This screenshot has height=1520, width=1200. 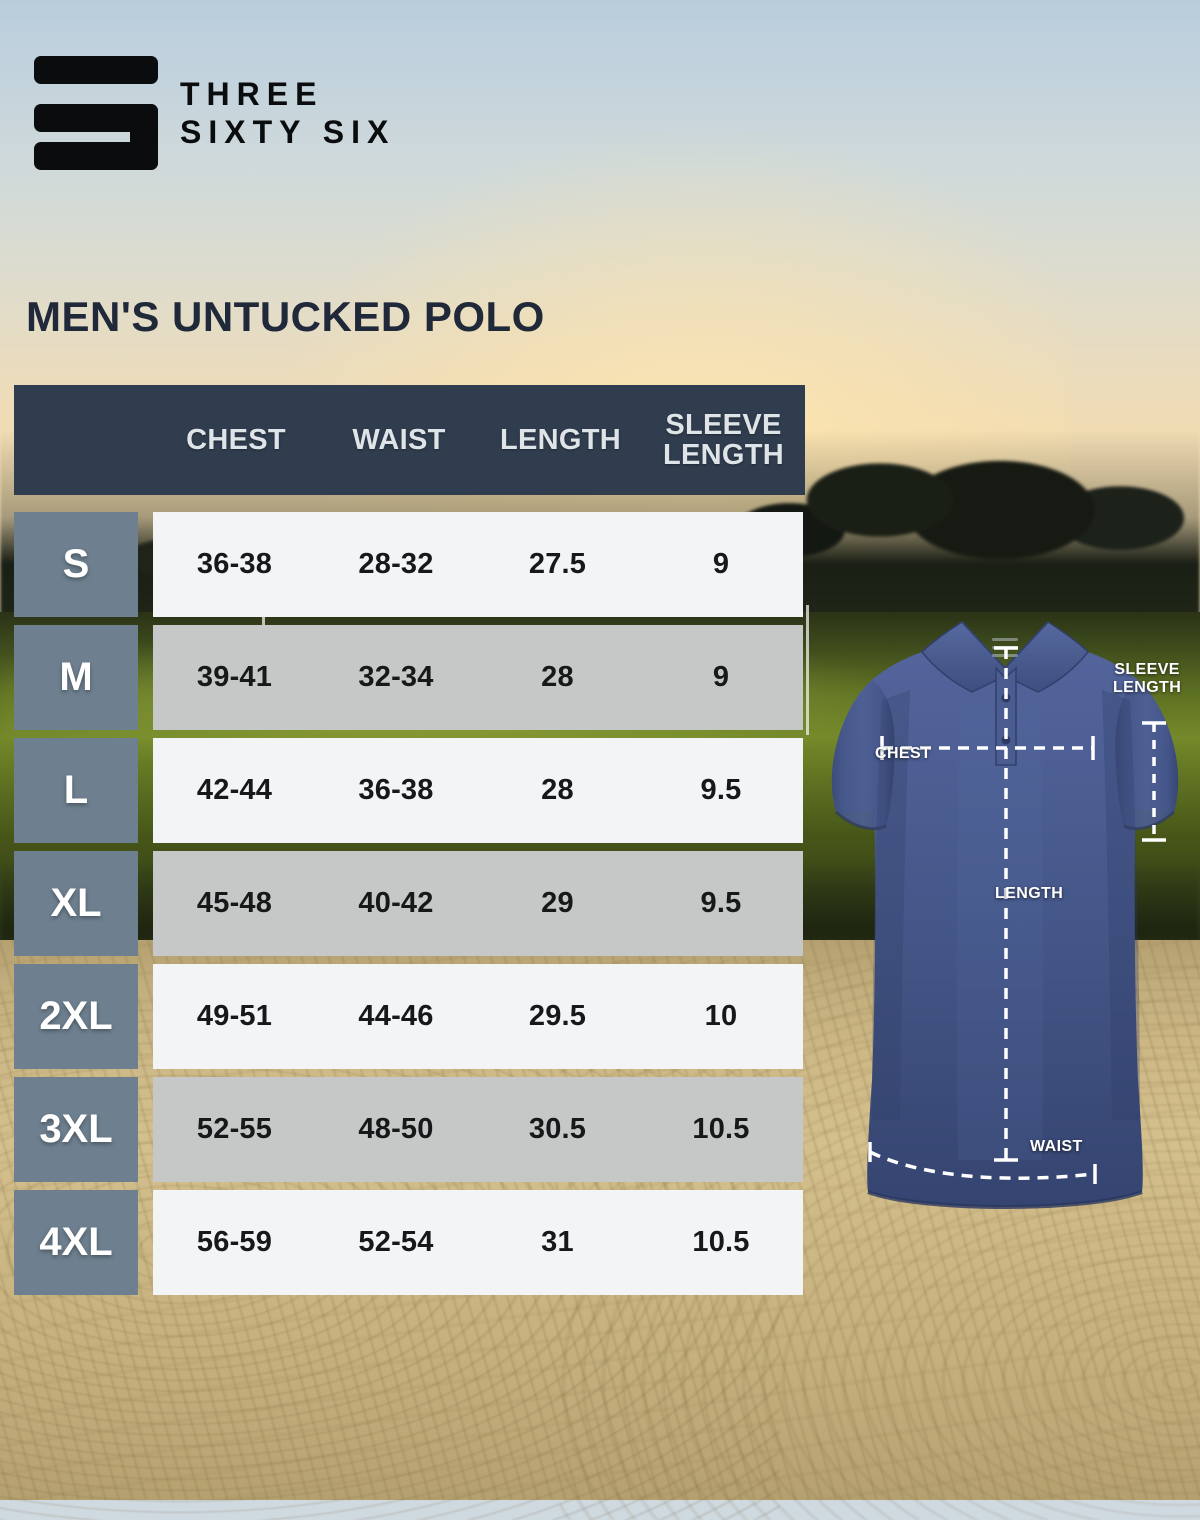 What do you see at coordinates (234, 1129) in the screenshot?
I see `cell-chest: 52-55` at bounding box center [234, 1129].